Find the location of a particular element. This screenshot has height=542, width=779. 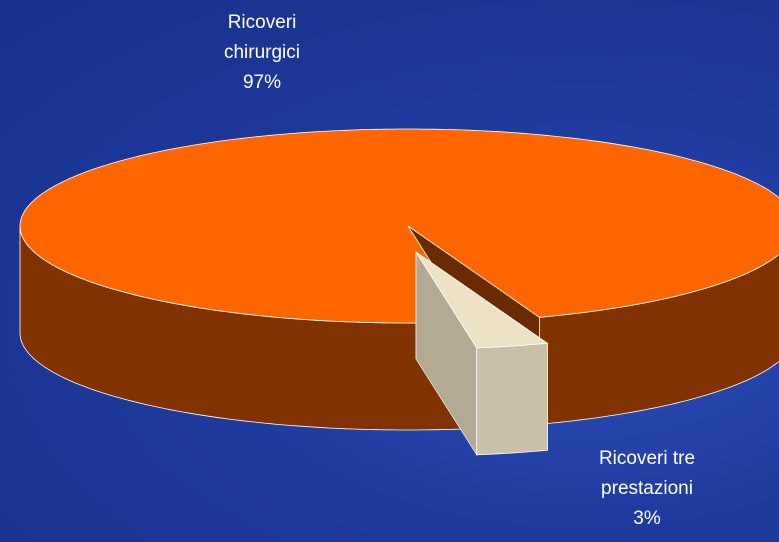

slice-side is located at coordinates (512, 399).